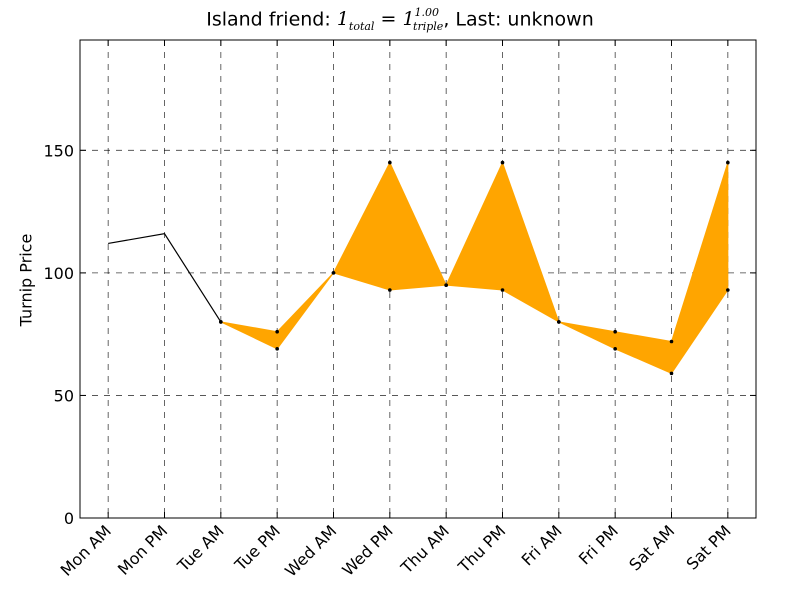 The width and height of the screenshot is (800, 600). Describe the element at coordinates (651, 547) in the screenshot. I see `x-tick-label: Sat AM` at that location.